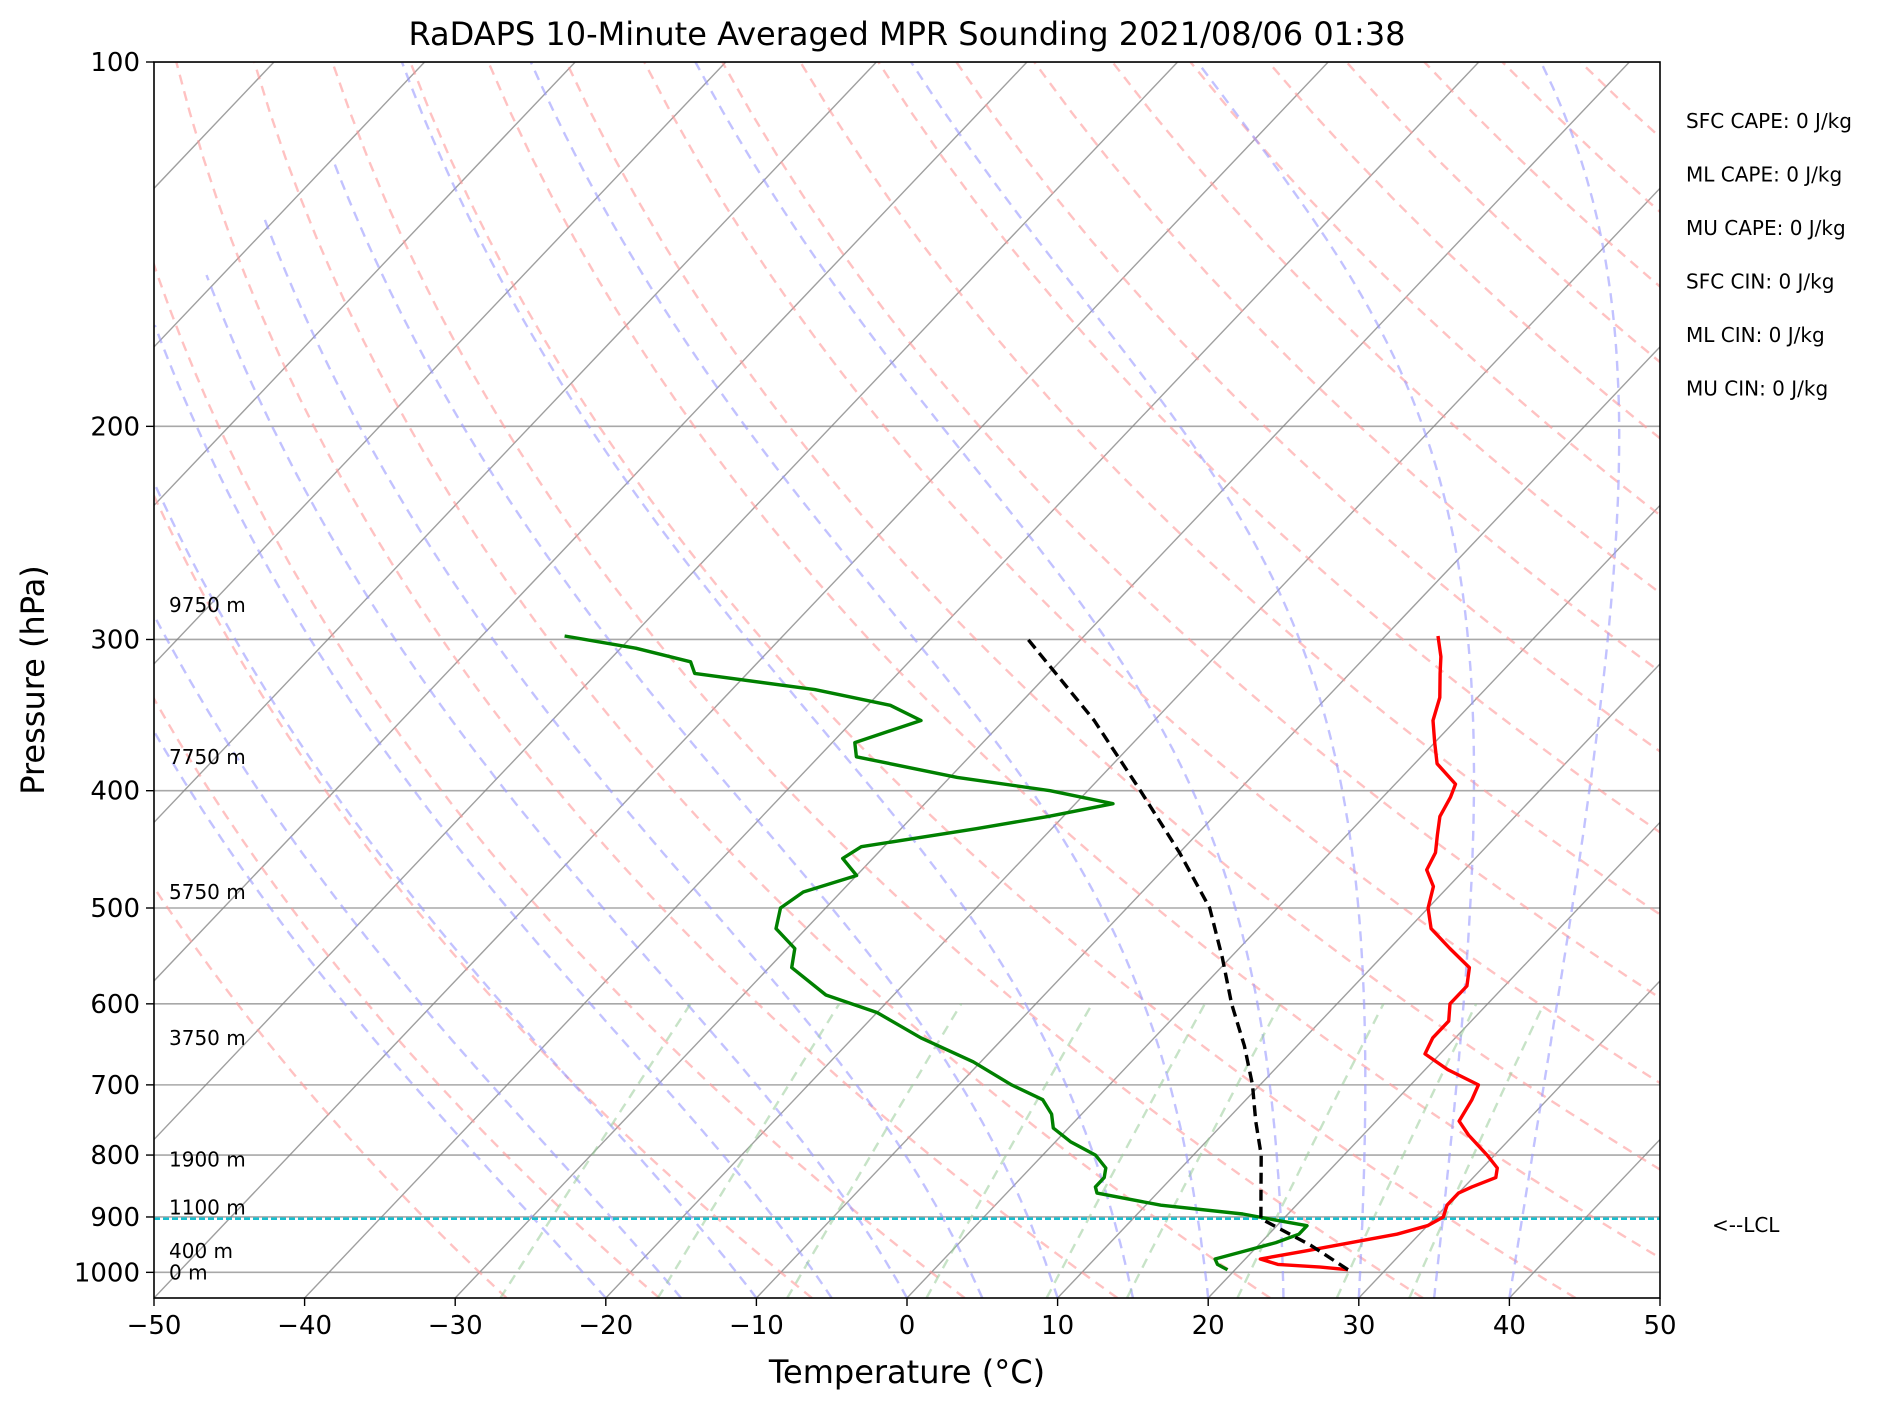  Describe the element at coordinates (1187, 955) in the screenshot. I see `parcel-profile` at that location.